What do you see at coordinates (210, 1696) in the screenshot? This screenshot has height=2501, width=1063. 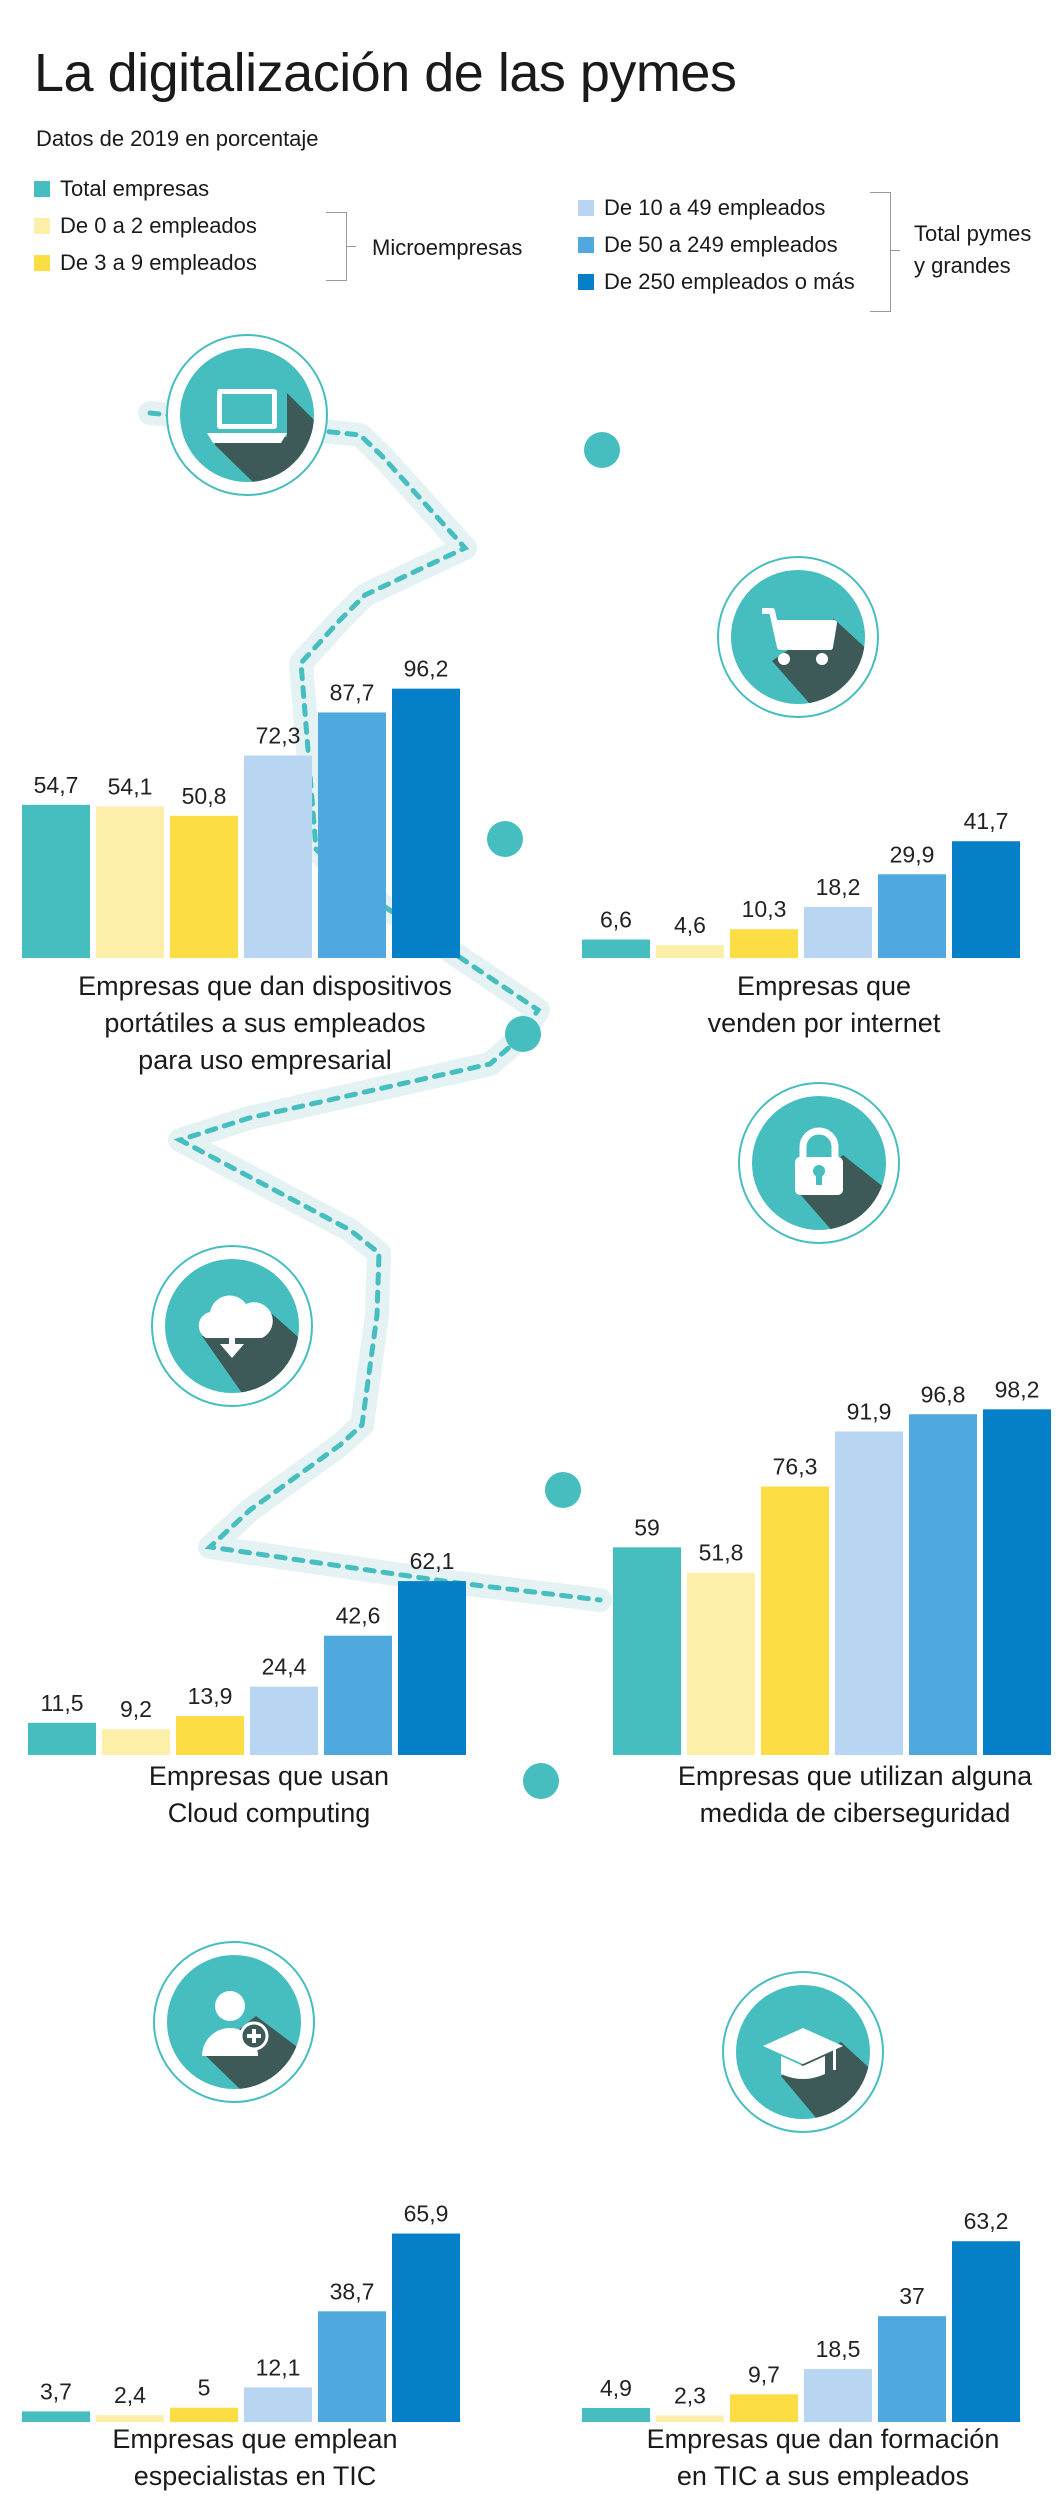 I see `data-label: 13,9` at bounding box center [210, 1696].